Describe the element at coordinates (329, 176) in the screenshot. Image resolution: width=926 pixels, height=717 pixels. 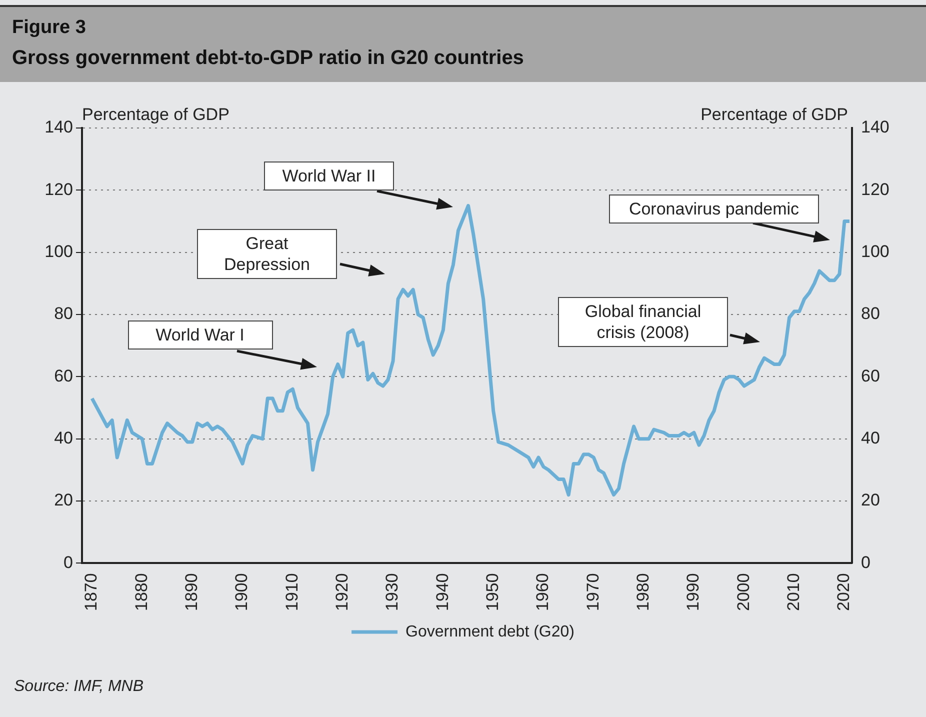
I see `callout-box: World War II` at that location.